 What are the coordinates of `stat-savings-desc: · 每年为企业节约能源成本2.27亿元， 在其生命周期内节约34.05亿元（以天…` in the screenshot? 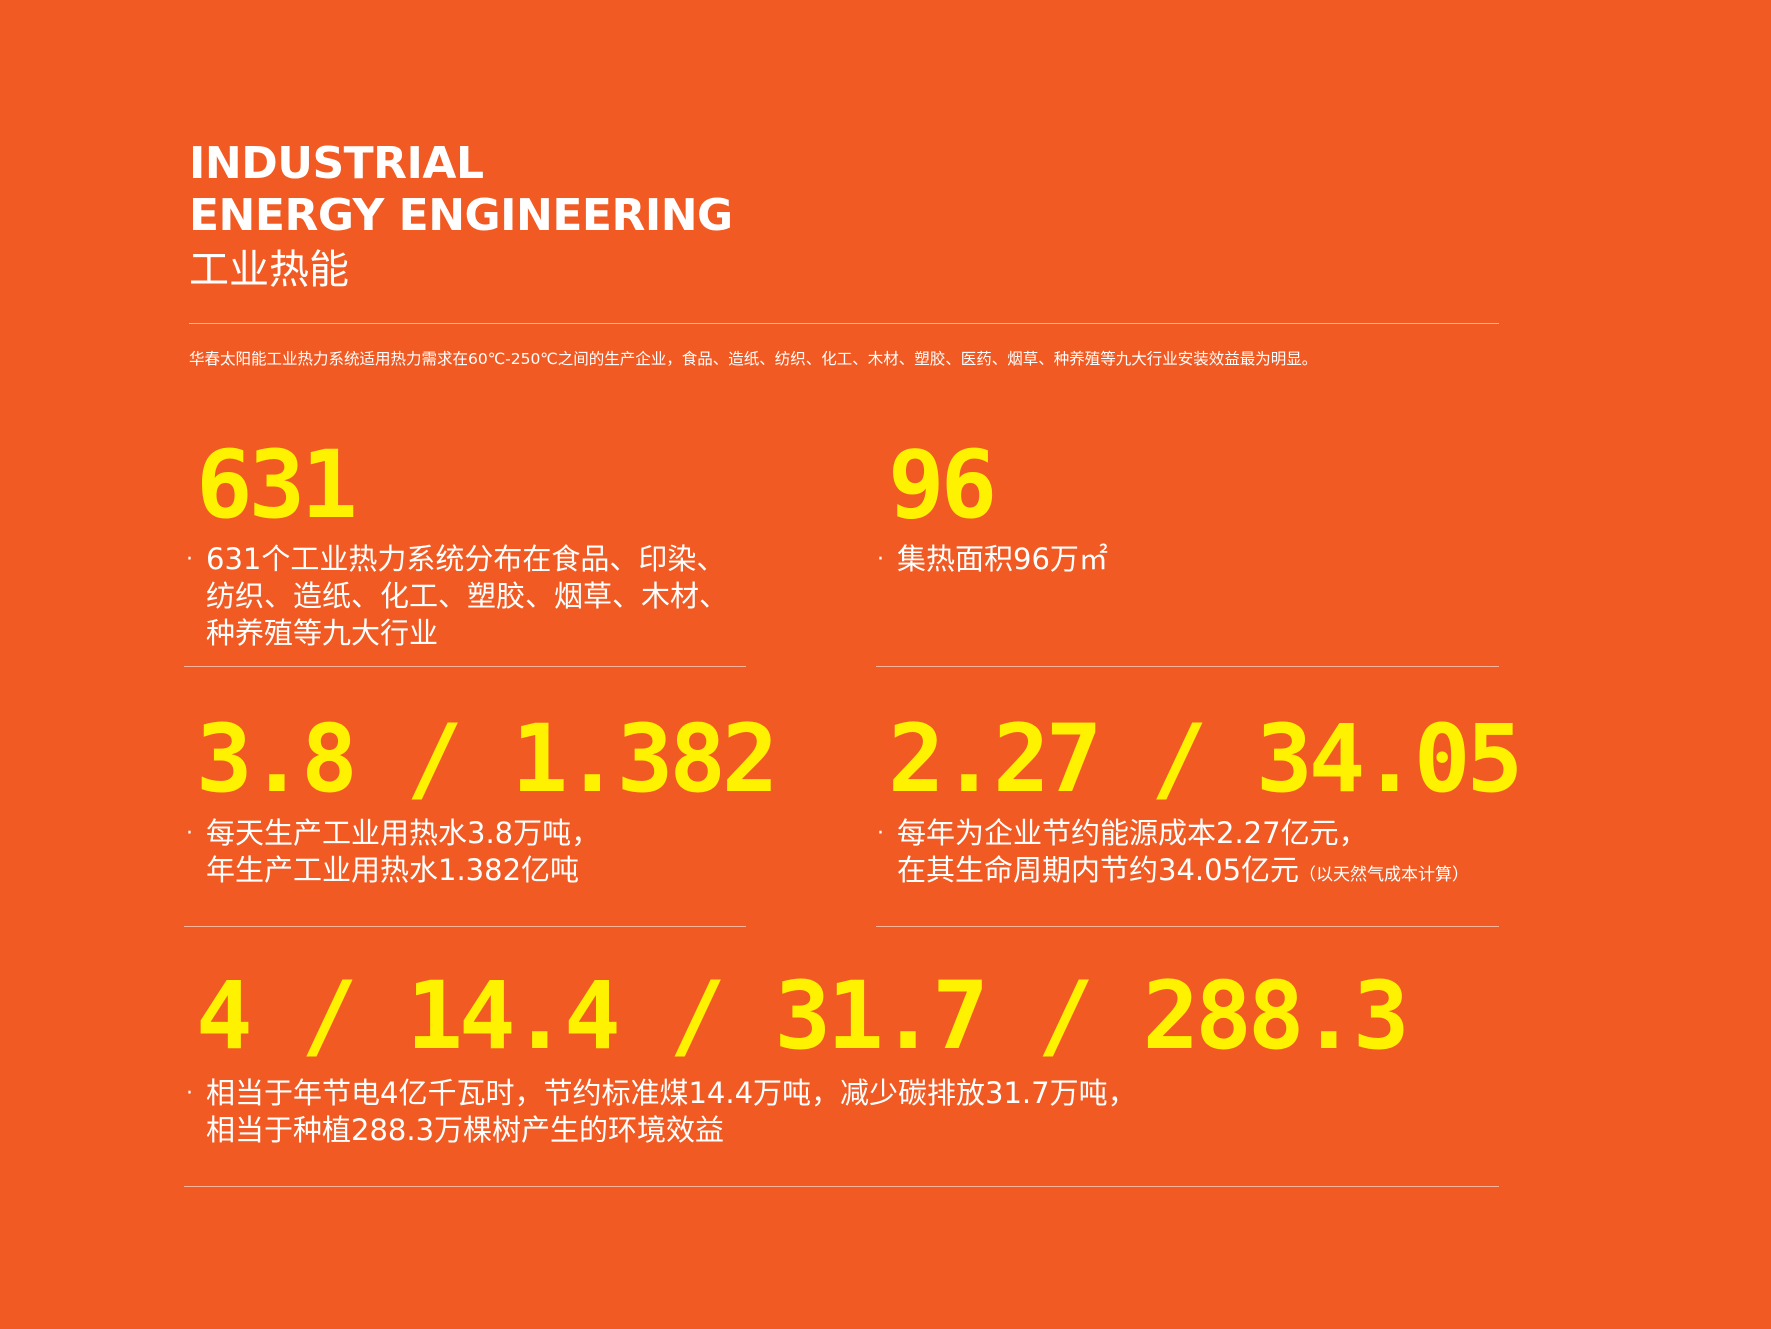 It's located at (1173, 854).